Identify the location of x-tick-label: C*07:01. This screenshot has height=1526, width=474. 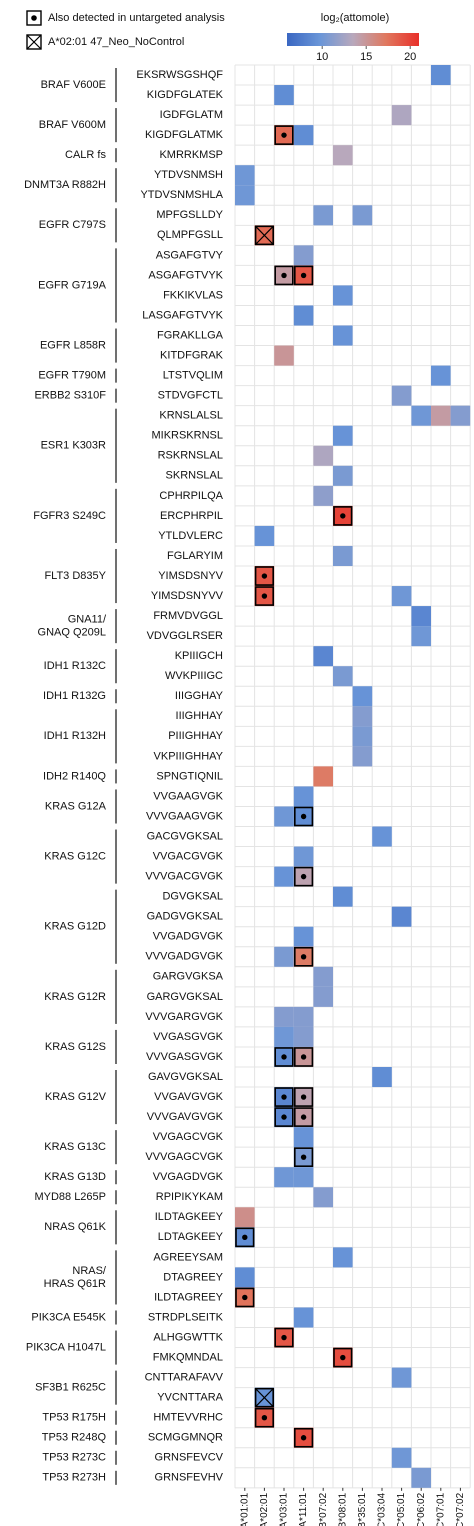
(440, 1509).